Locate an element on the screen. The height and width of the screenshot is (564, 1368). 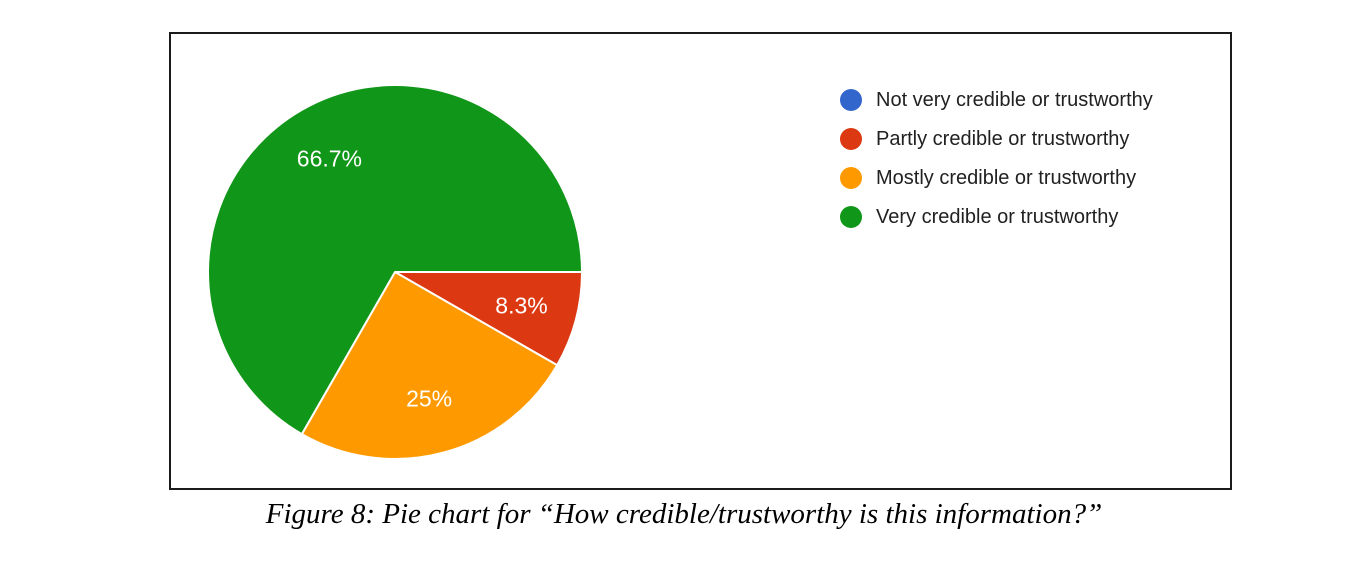
legend-label: Partly credible or trustworthy is located at coordinates (1003, 138).